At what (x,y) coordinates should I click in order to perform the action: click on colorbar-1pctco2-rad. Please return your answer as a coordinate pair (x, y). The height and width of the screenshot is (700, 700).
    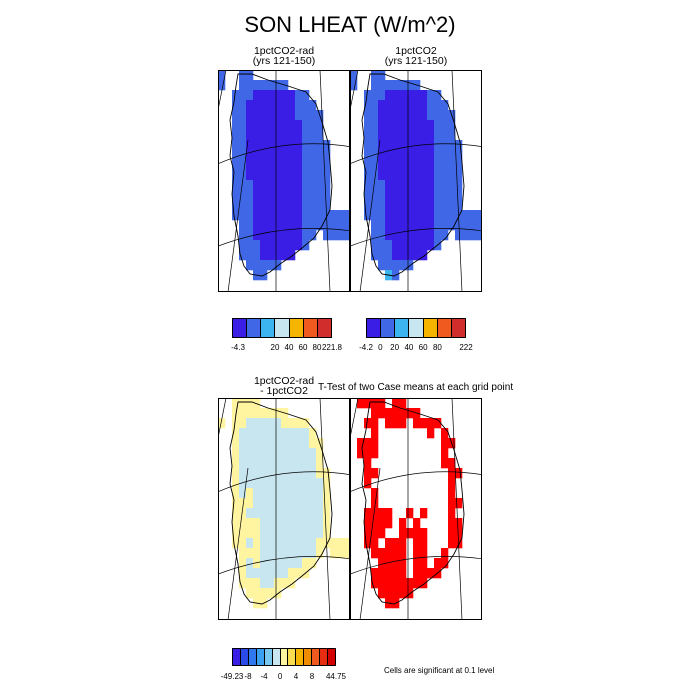
    Looking at the image, I should click on (282, 328).